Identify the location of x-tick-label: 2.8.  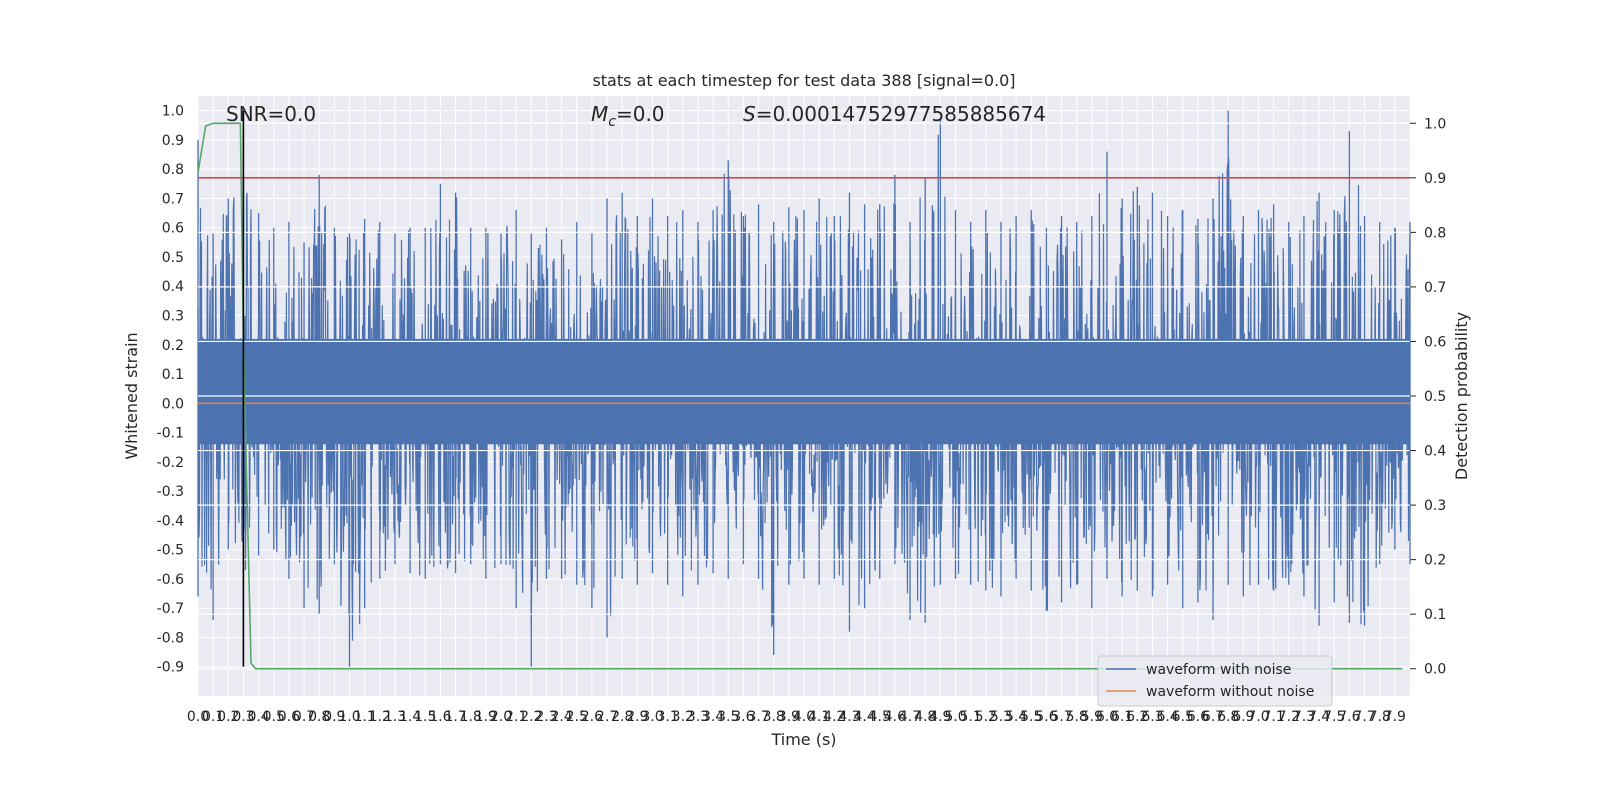
(622, 717).